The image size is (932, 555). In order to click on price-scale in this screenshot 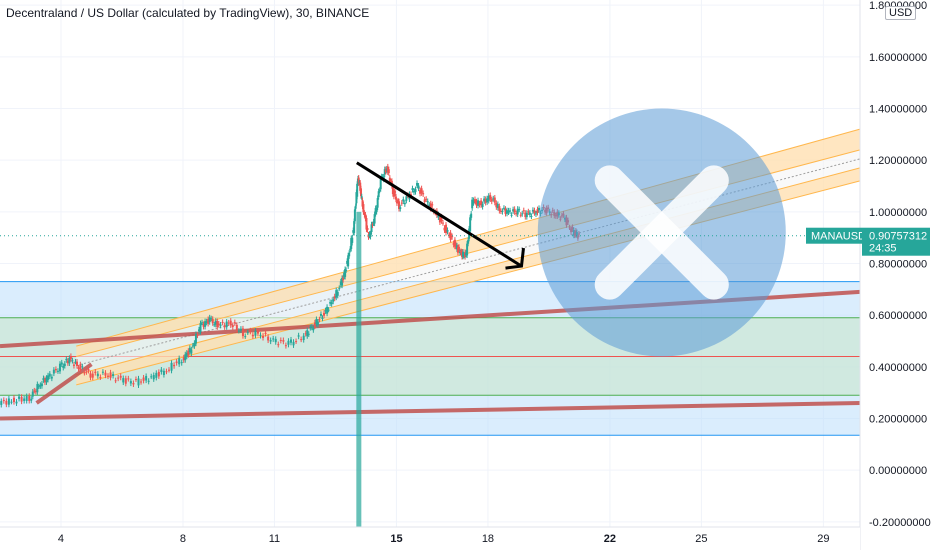, I will do `click(896, 275)`.